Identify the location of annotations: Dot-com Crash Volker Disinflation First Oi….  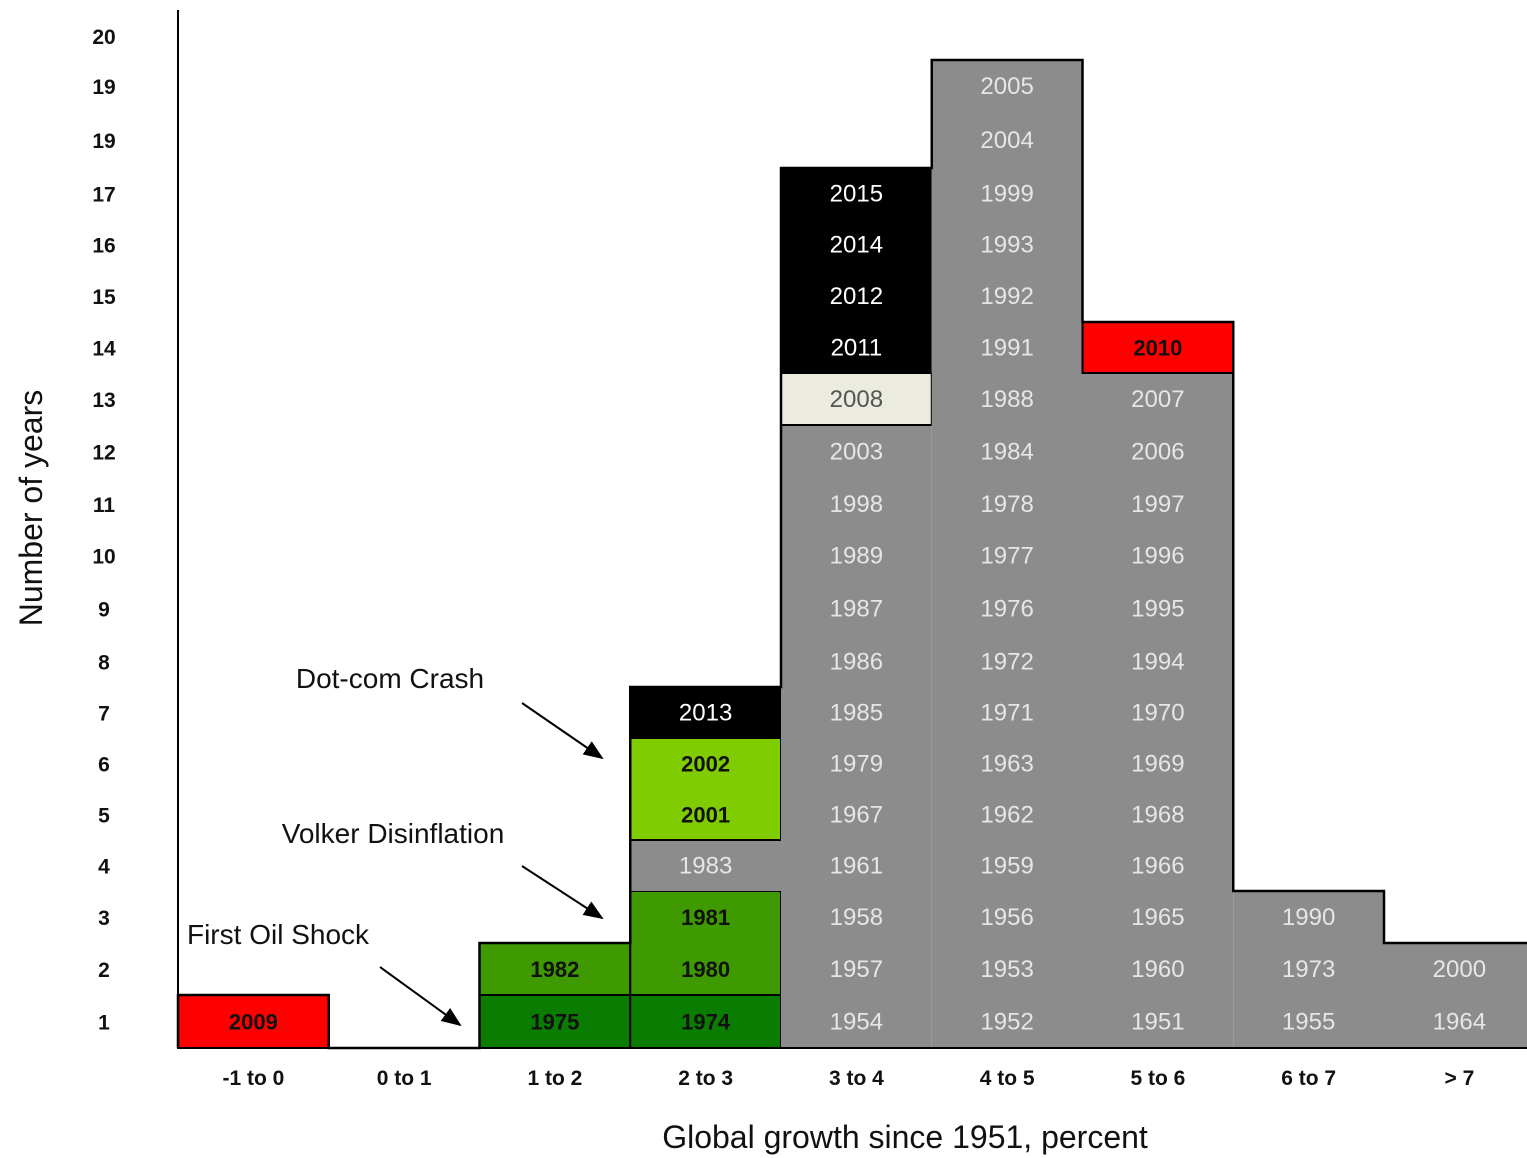
(395, 845).